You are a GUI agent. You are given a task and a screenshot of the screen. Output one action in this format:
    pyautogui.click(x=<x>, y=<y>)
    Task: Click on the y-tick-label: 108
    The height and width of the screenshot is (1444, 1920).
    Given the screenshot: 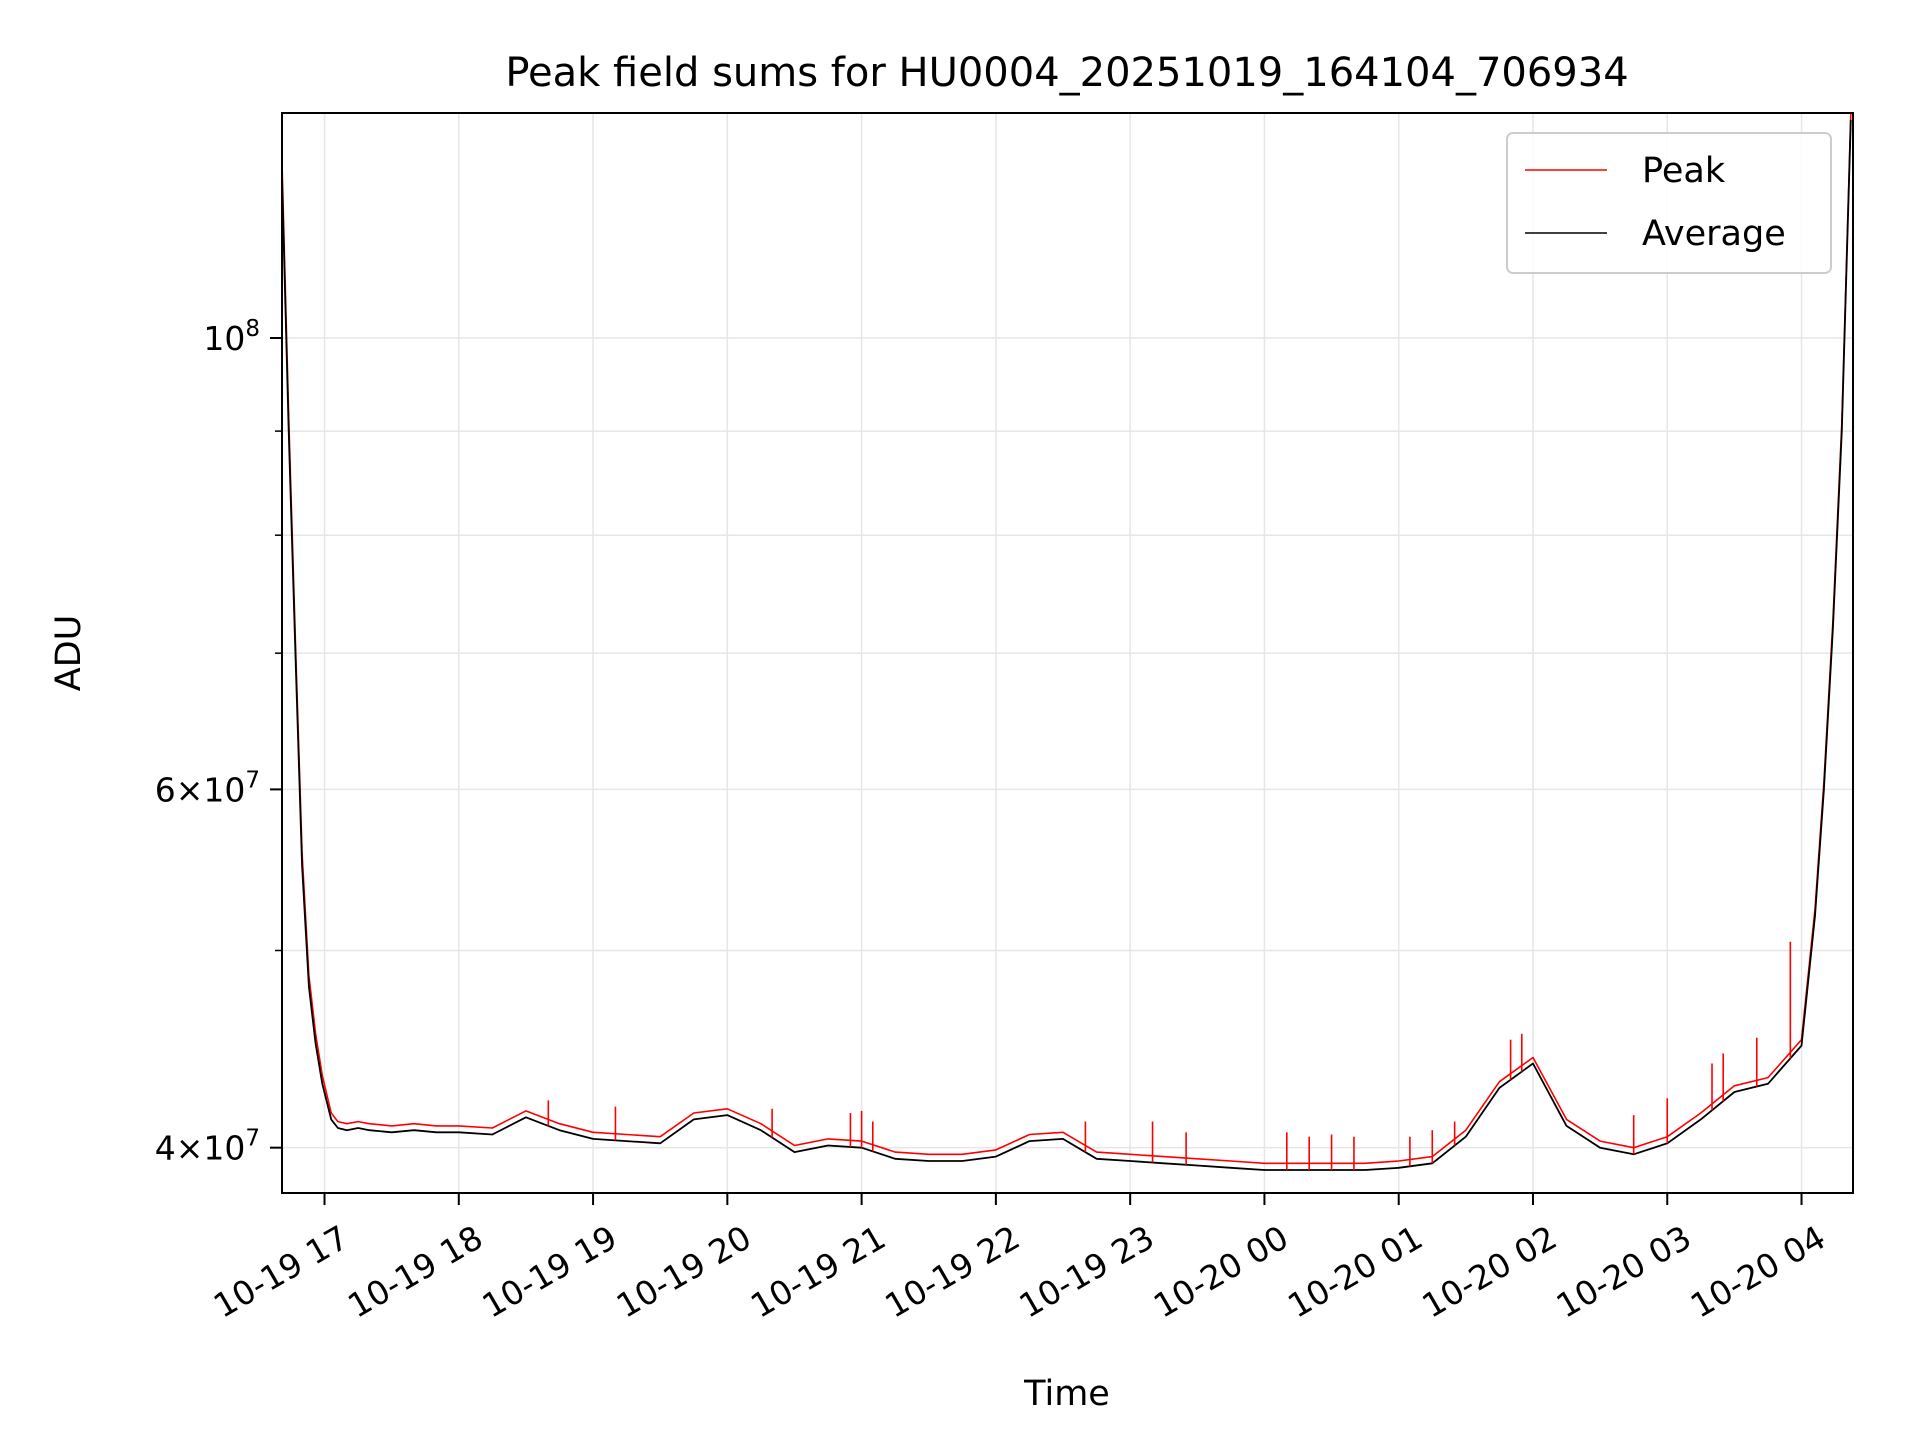 What is the action you would take?
    pyautogui.click(x=231, y=337)
    